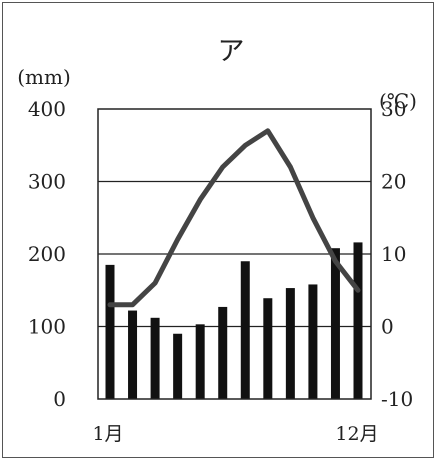  What do you see at coordinates (393, 254) in the screenshot?
I see `right-tick-label: 10` at bounding box center [393, 254].